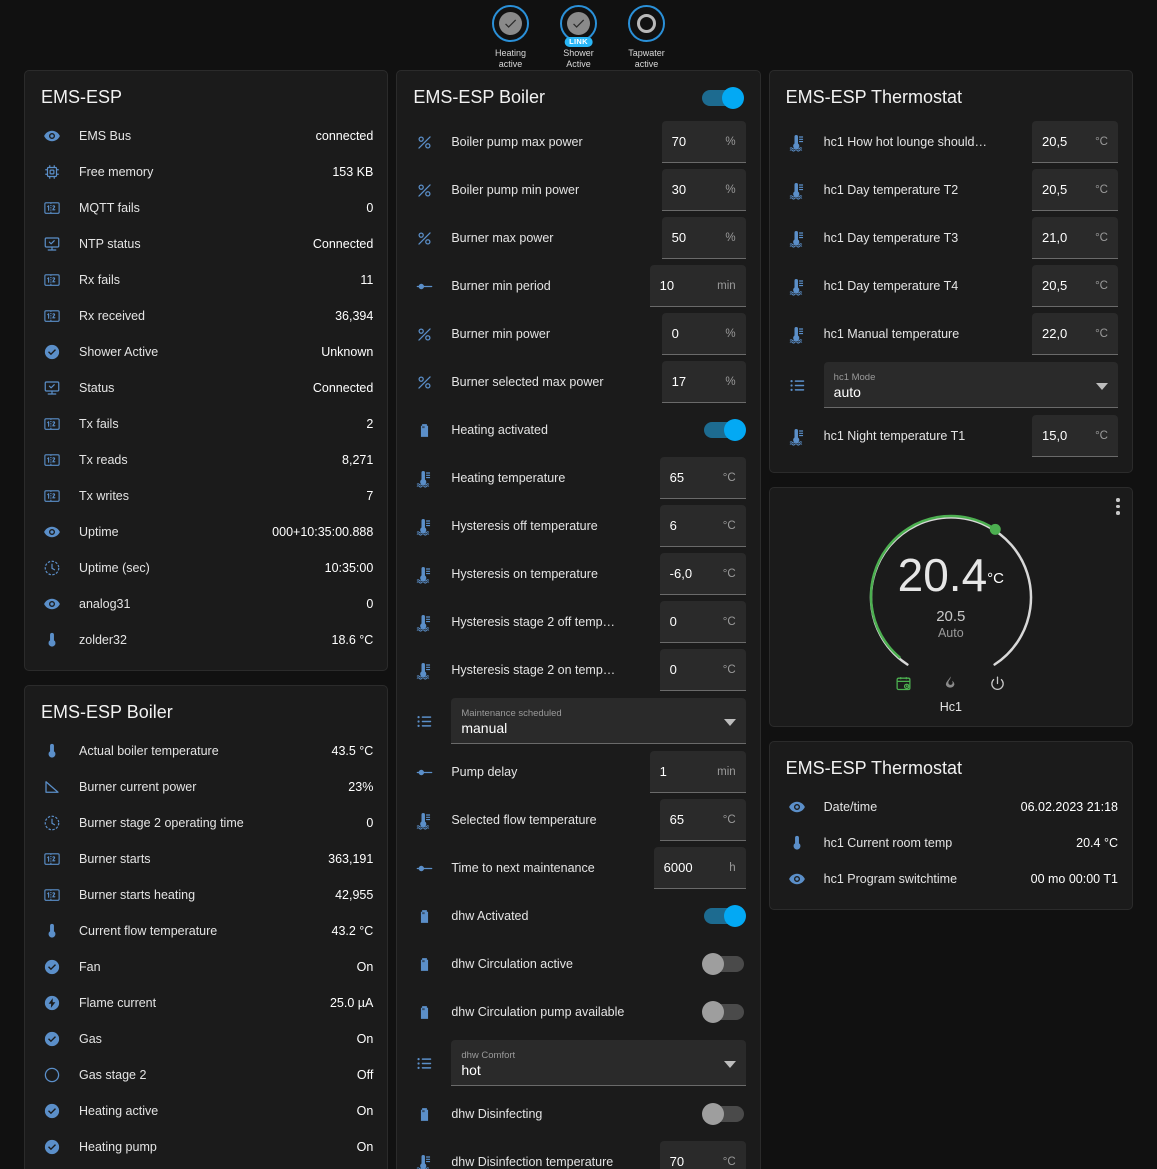 The width and height of the screenshot is (1157, 1169). I want to click on row-label: hc1 Manual temperature, so click(891, 334).